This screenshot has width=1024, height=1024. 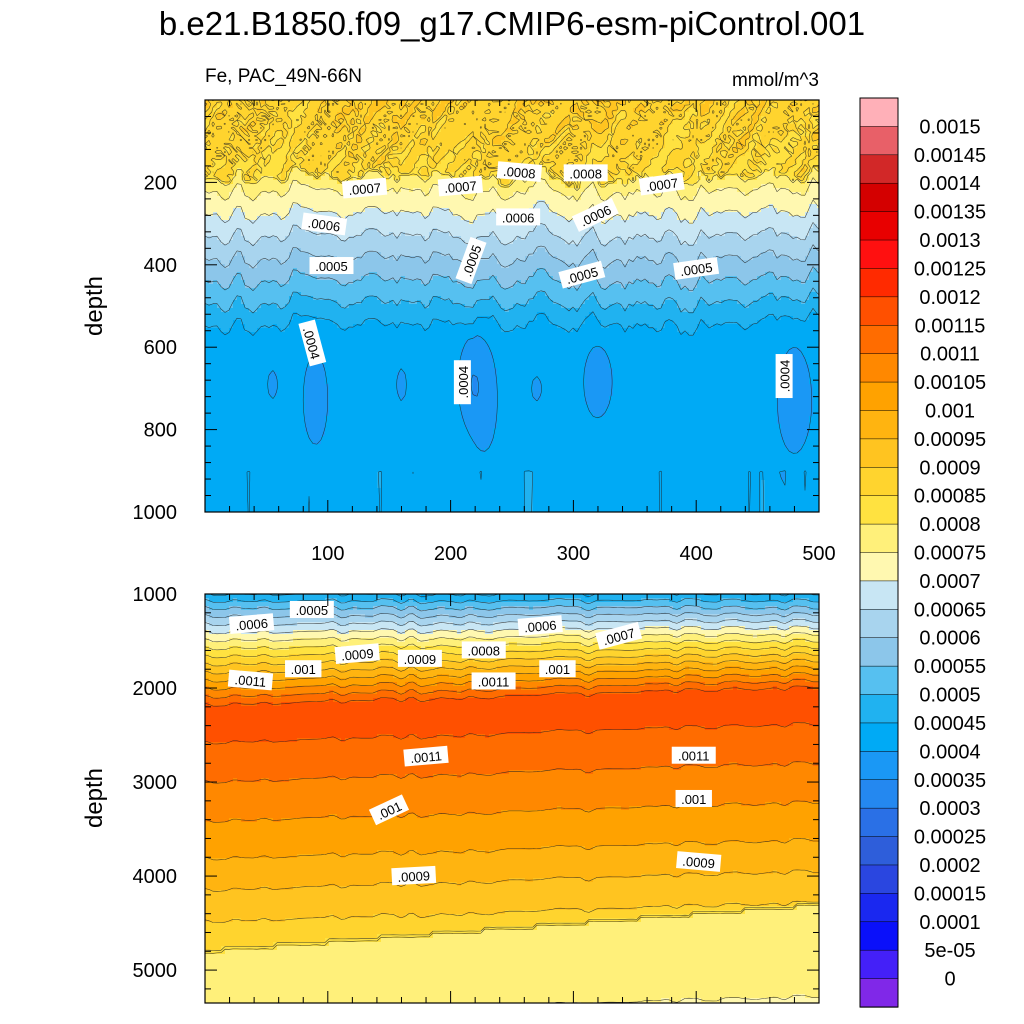 I want to click on lower-contour-label-text: .001, so click(x=693, y=799).